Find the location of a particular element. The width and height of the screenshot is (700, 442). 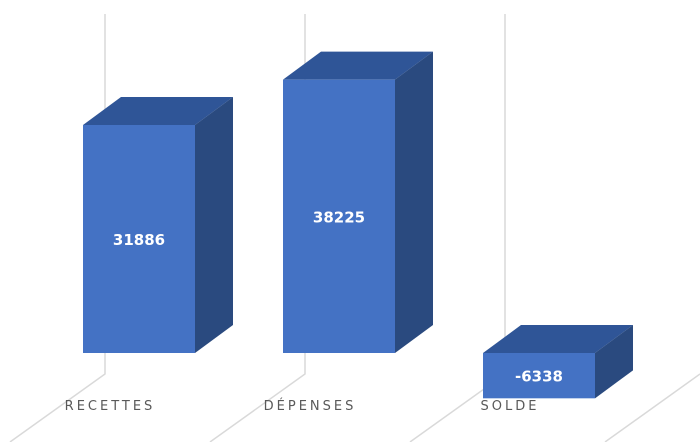

data-label-depenses: 38225 is located at coordinates (339, 217).